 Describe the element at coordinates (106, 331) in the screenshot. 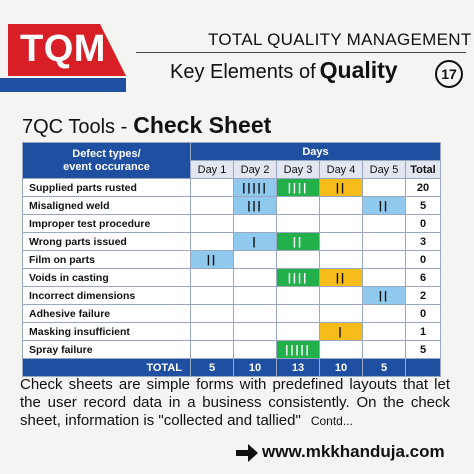

I see `defect-label: Masking insufficient` at that location.